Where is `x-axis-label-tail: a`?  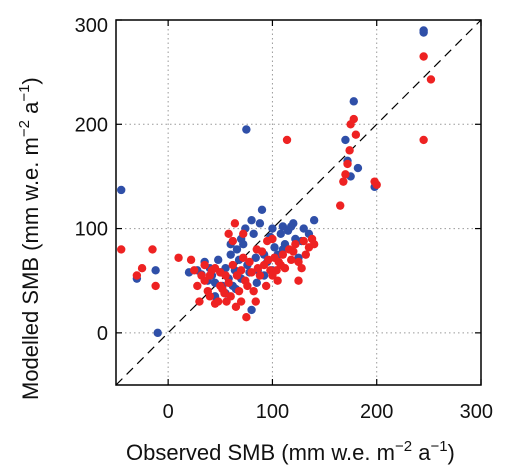 x-axis-label-tail: a is located at coordinates (424, 452).